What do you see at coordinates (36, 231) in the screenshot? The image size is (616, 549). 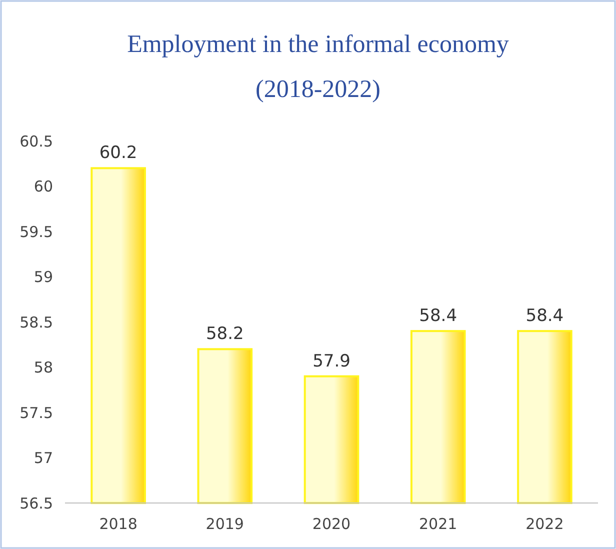 I see `y-tick-label: 59.5` at bounding box center [36, 231].